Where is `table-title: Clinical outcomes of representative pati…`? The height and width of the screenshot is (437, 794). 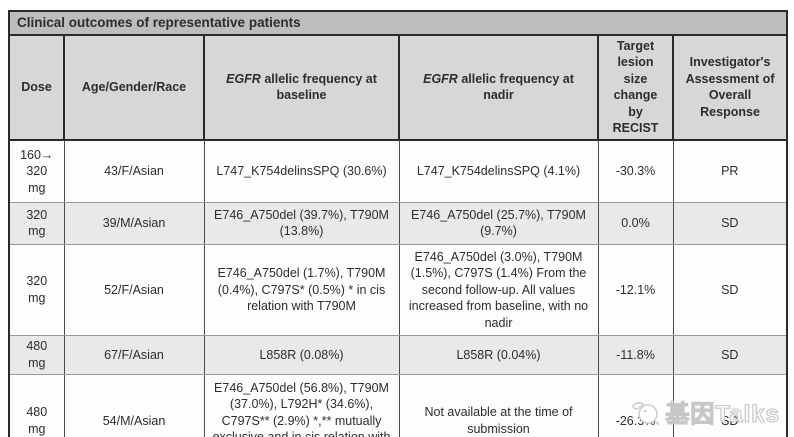 table-title: Clinical outcomes of representative pati… is located at coordinates (398, 23).